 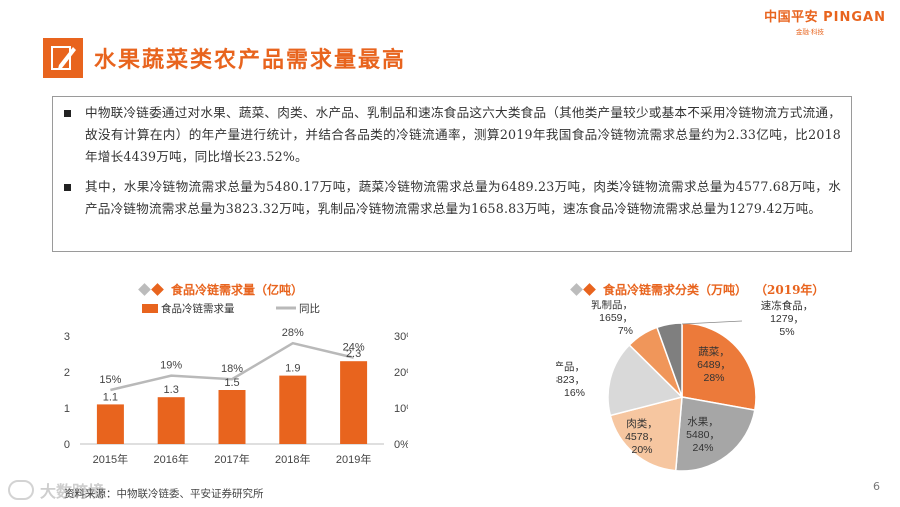 I want to click on bar-data-label: 1.5, so click(x=231, y=383).